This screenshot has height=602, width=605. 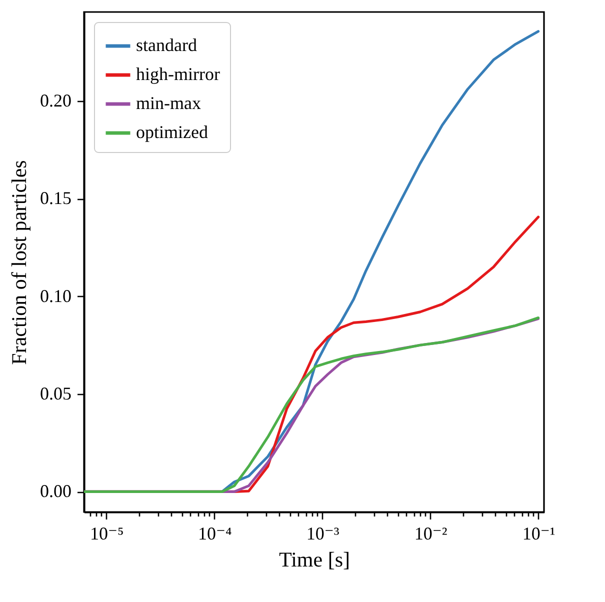 What do you see at coordinates (56, 100) in the screenshot?
I see `y-tick-label: 0.20` at bounding box center [56, 100].